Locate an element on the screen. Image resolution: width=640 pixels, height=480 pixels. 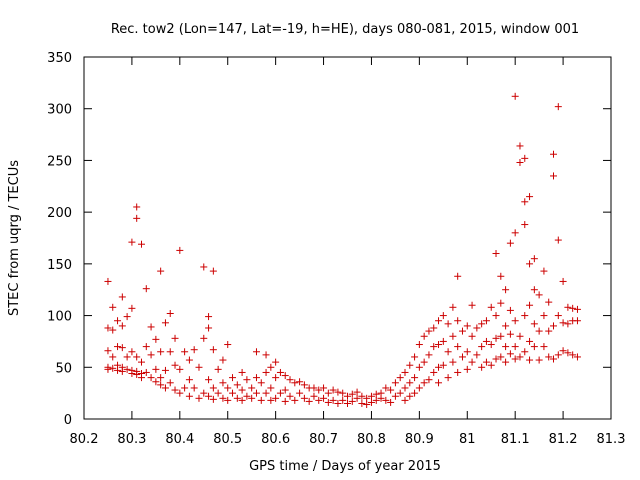
x-tick-label: 81.1 is located at coordinates (515, 439).